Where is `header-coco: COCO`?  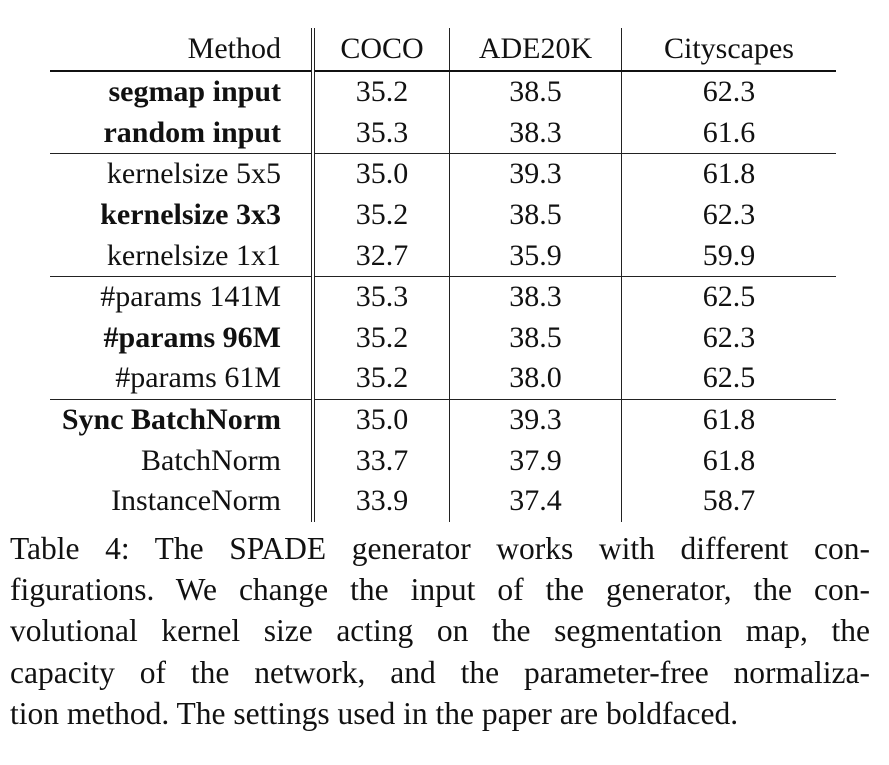 header-coco: COCO is located at coordinates (381, 50).